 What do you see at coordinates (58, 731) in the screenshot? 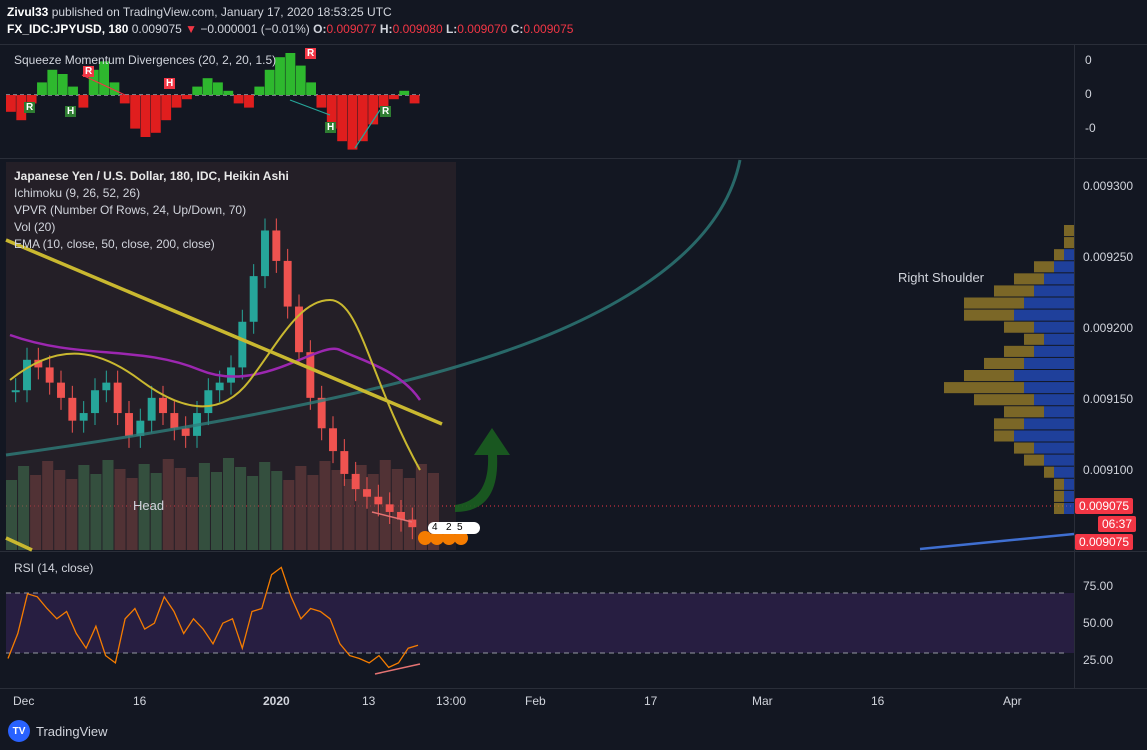
I see `footer-brand: TV TradingView` at bounding box center [58, 731].